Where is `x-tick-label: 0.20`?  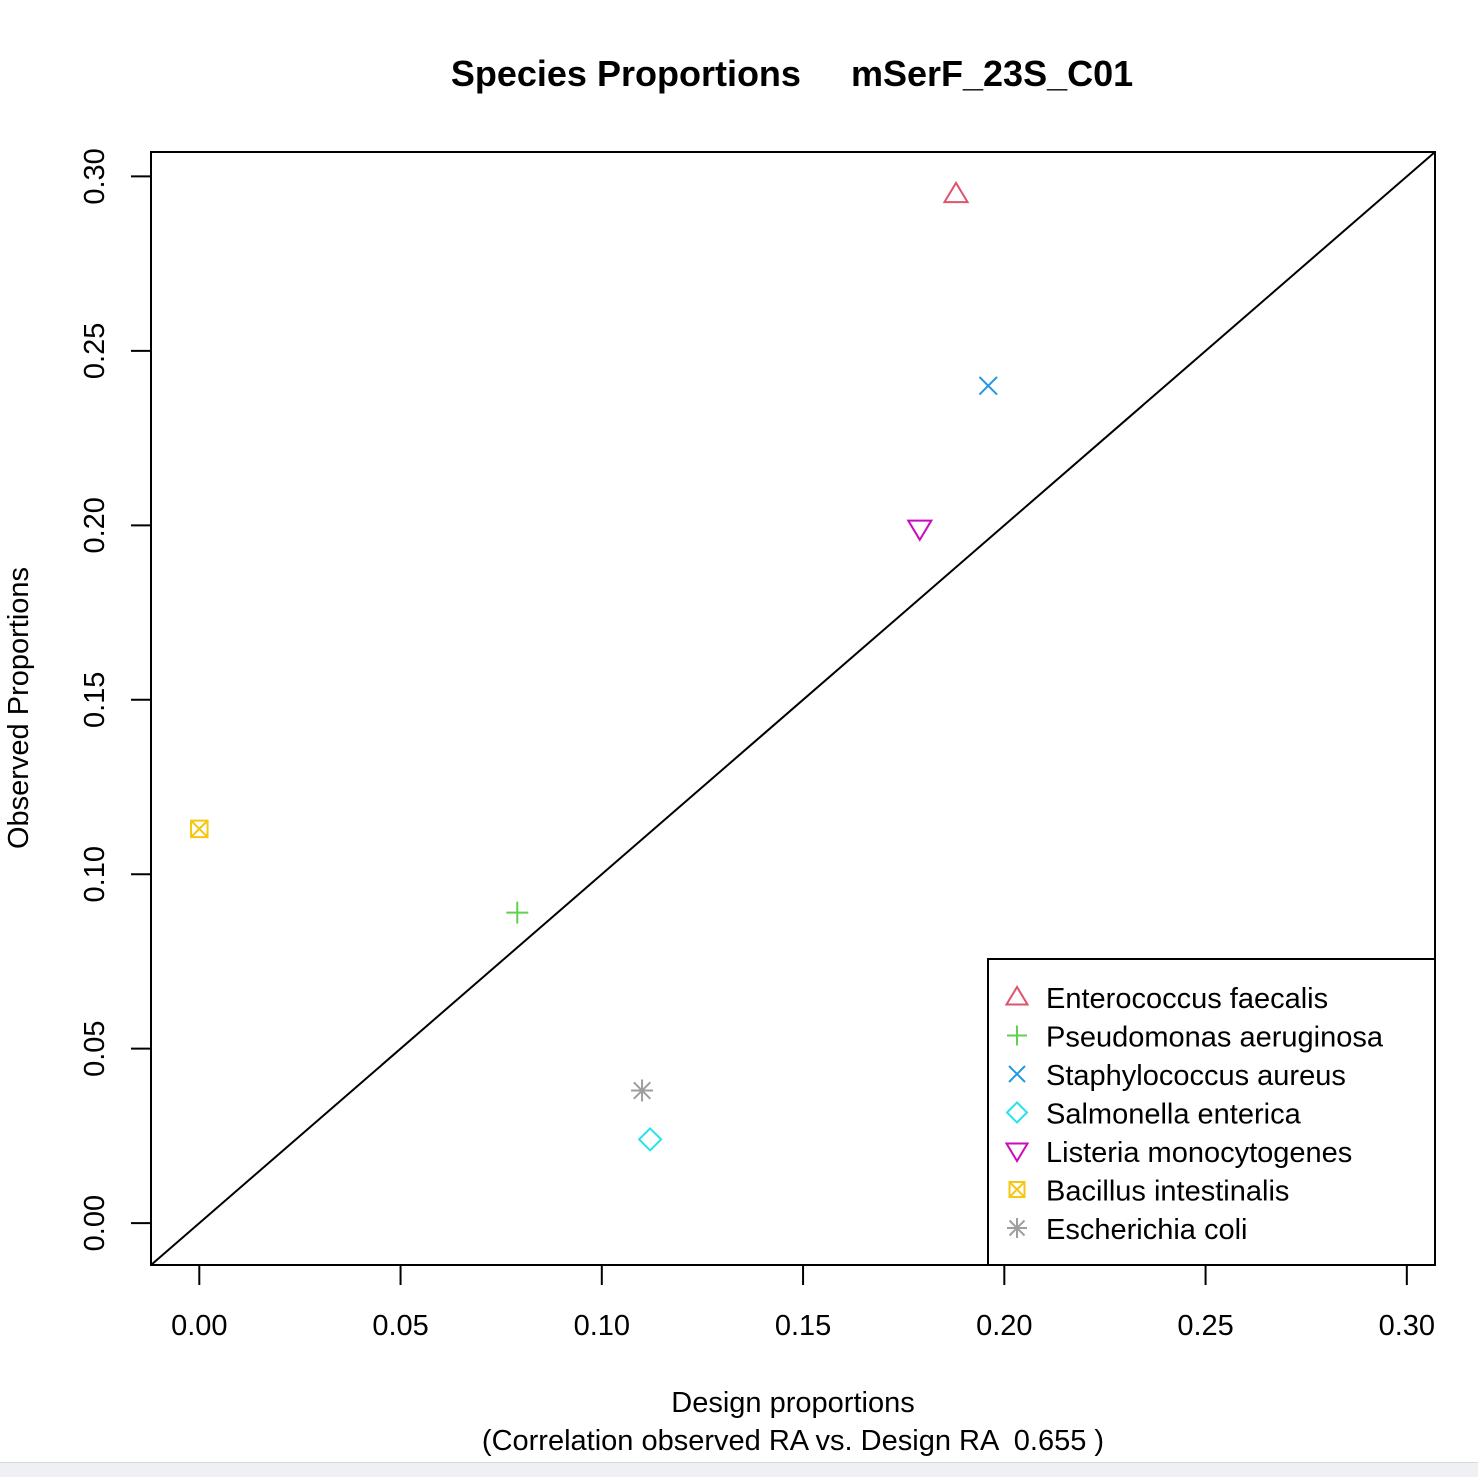
x-tick-label: 0.20 is located at coordinates (1004, 1326).